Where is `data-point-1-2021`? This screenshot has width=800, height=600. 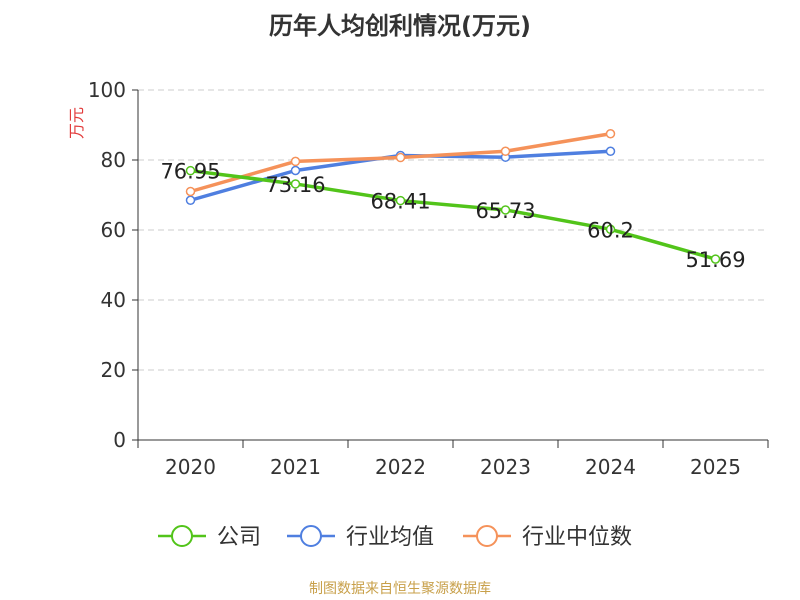 data-point-1-2021 is located at coordinates (295, 170).